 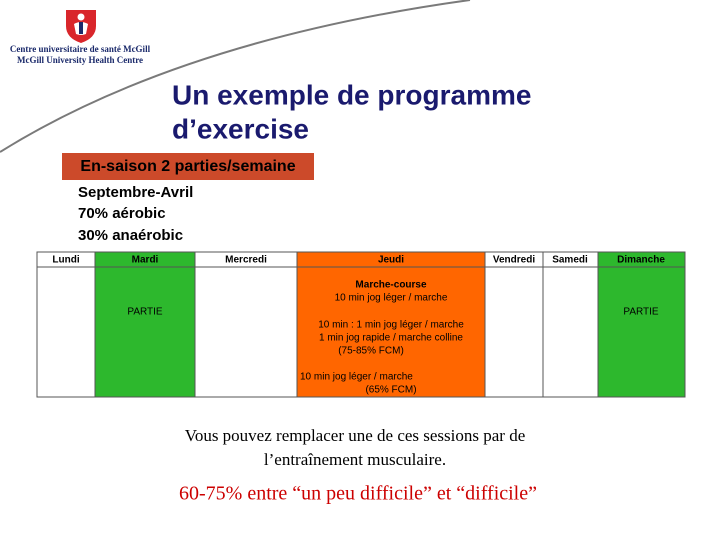 I want to click on cell-text: 10 min : 1 min jog léger / marche, so click(x=391, y=325).